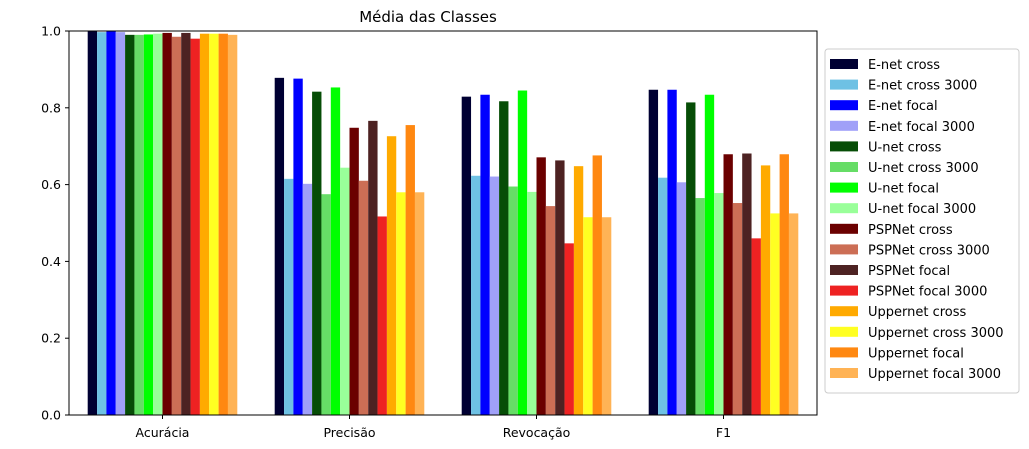  Describe the element at coordinates (51, 261) in the screenshot. I see `y-tick-label: 0.4` at that location.